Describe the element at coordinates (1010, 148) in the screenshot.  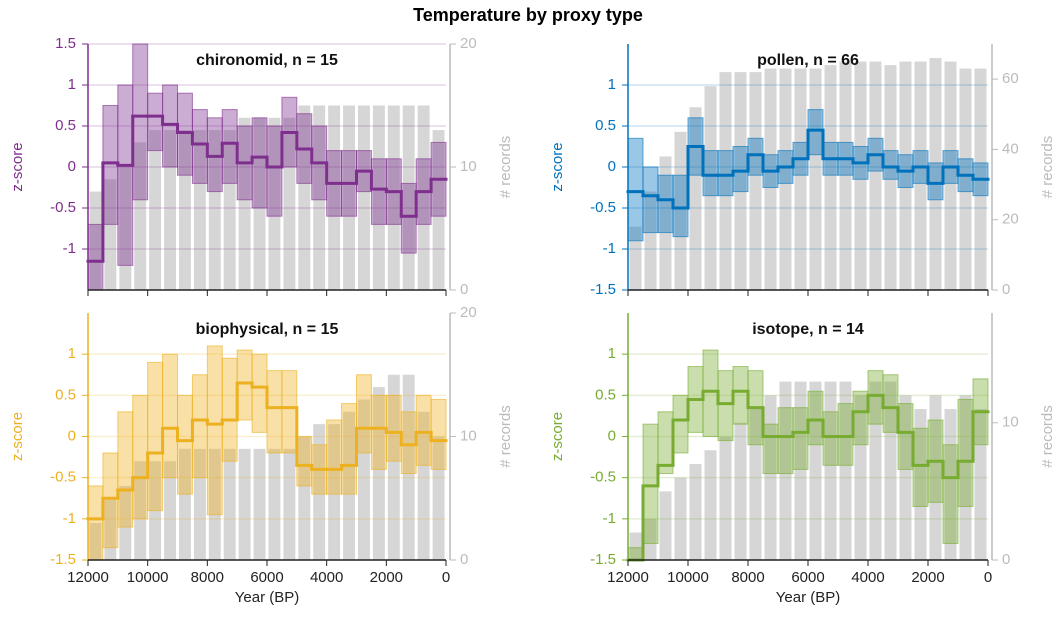
I see `y2-tick-label: 40` at that location.